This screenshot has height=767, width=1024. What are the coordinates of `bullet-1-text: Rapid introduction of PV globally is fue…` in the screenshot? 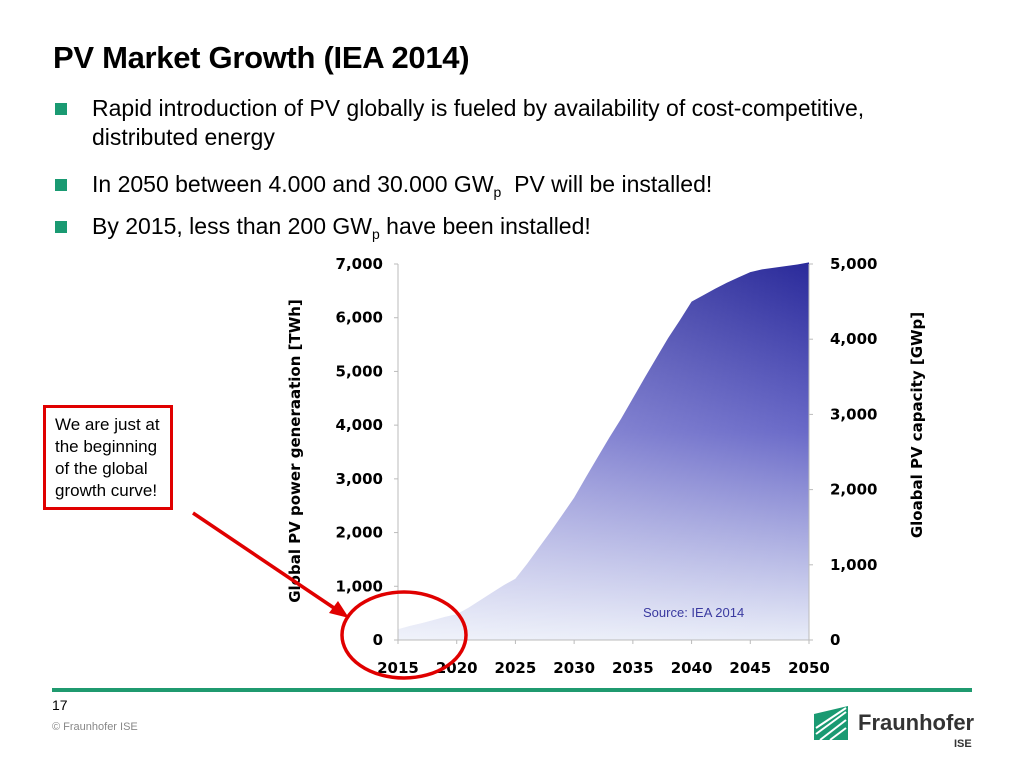 It's located at (478, 122).